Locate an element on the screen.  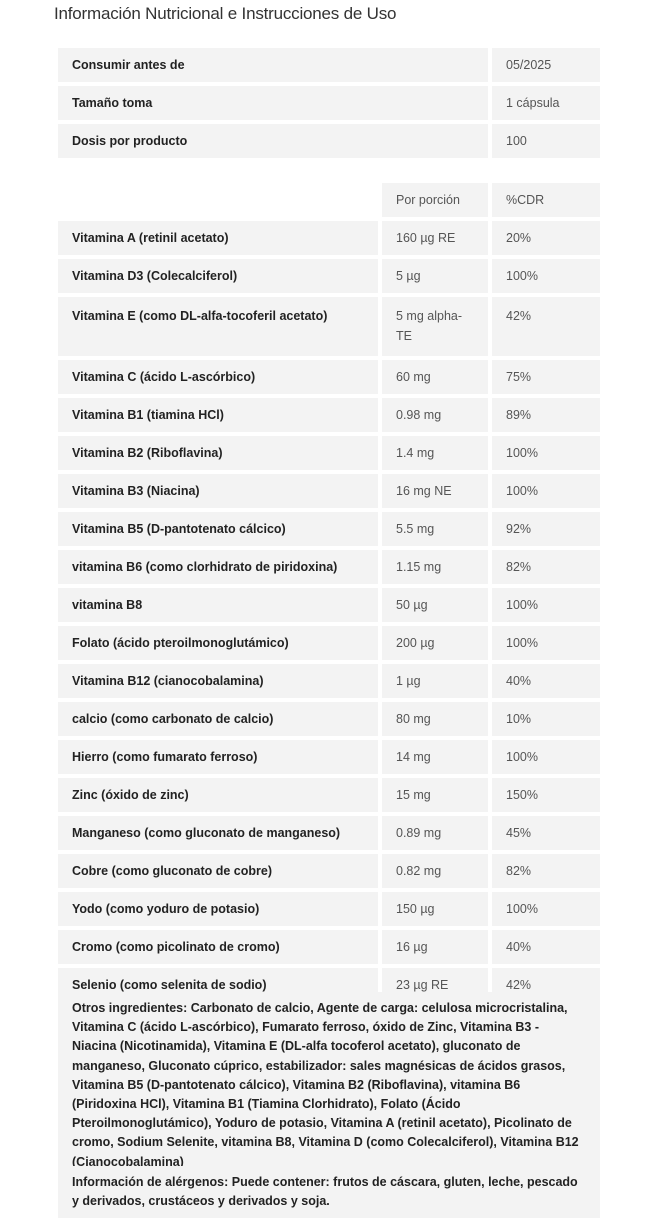
info-value: 05/2025 is located at coordinates (546, 65).